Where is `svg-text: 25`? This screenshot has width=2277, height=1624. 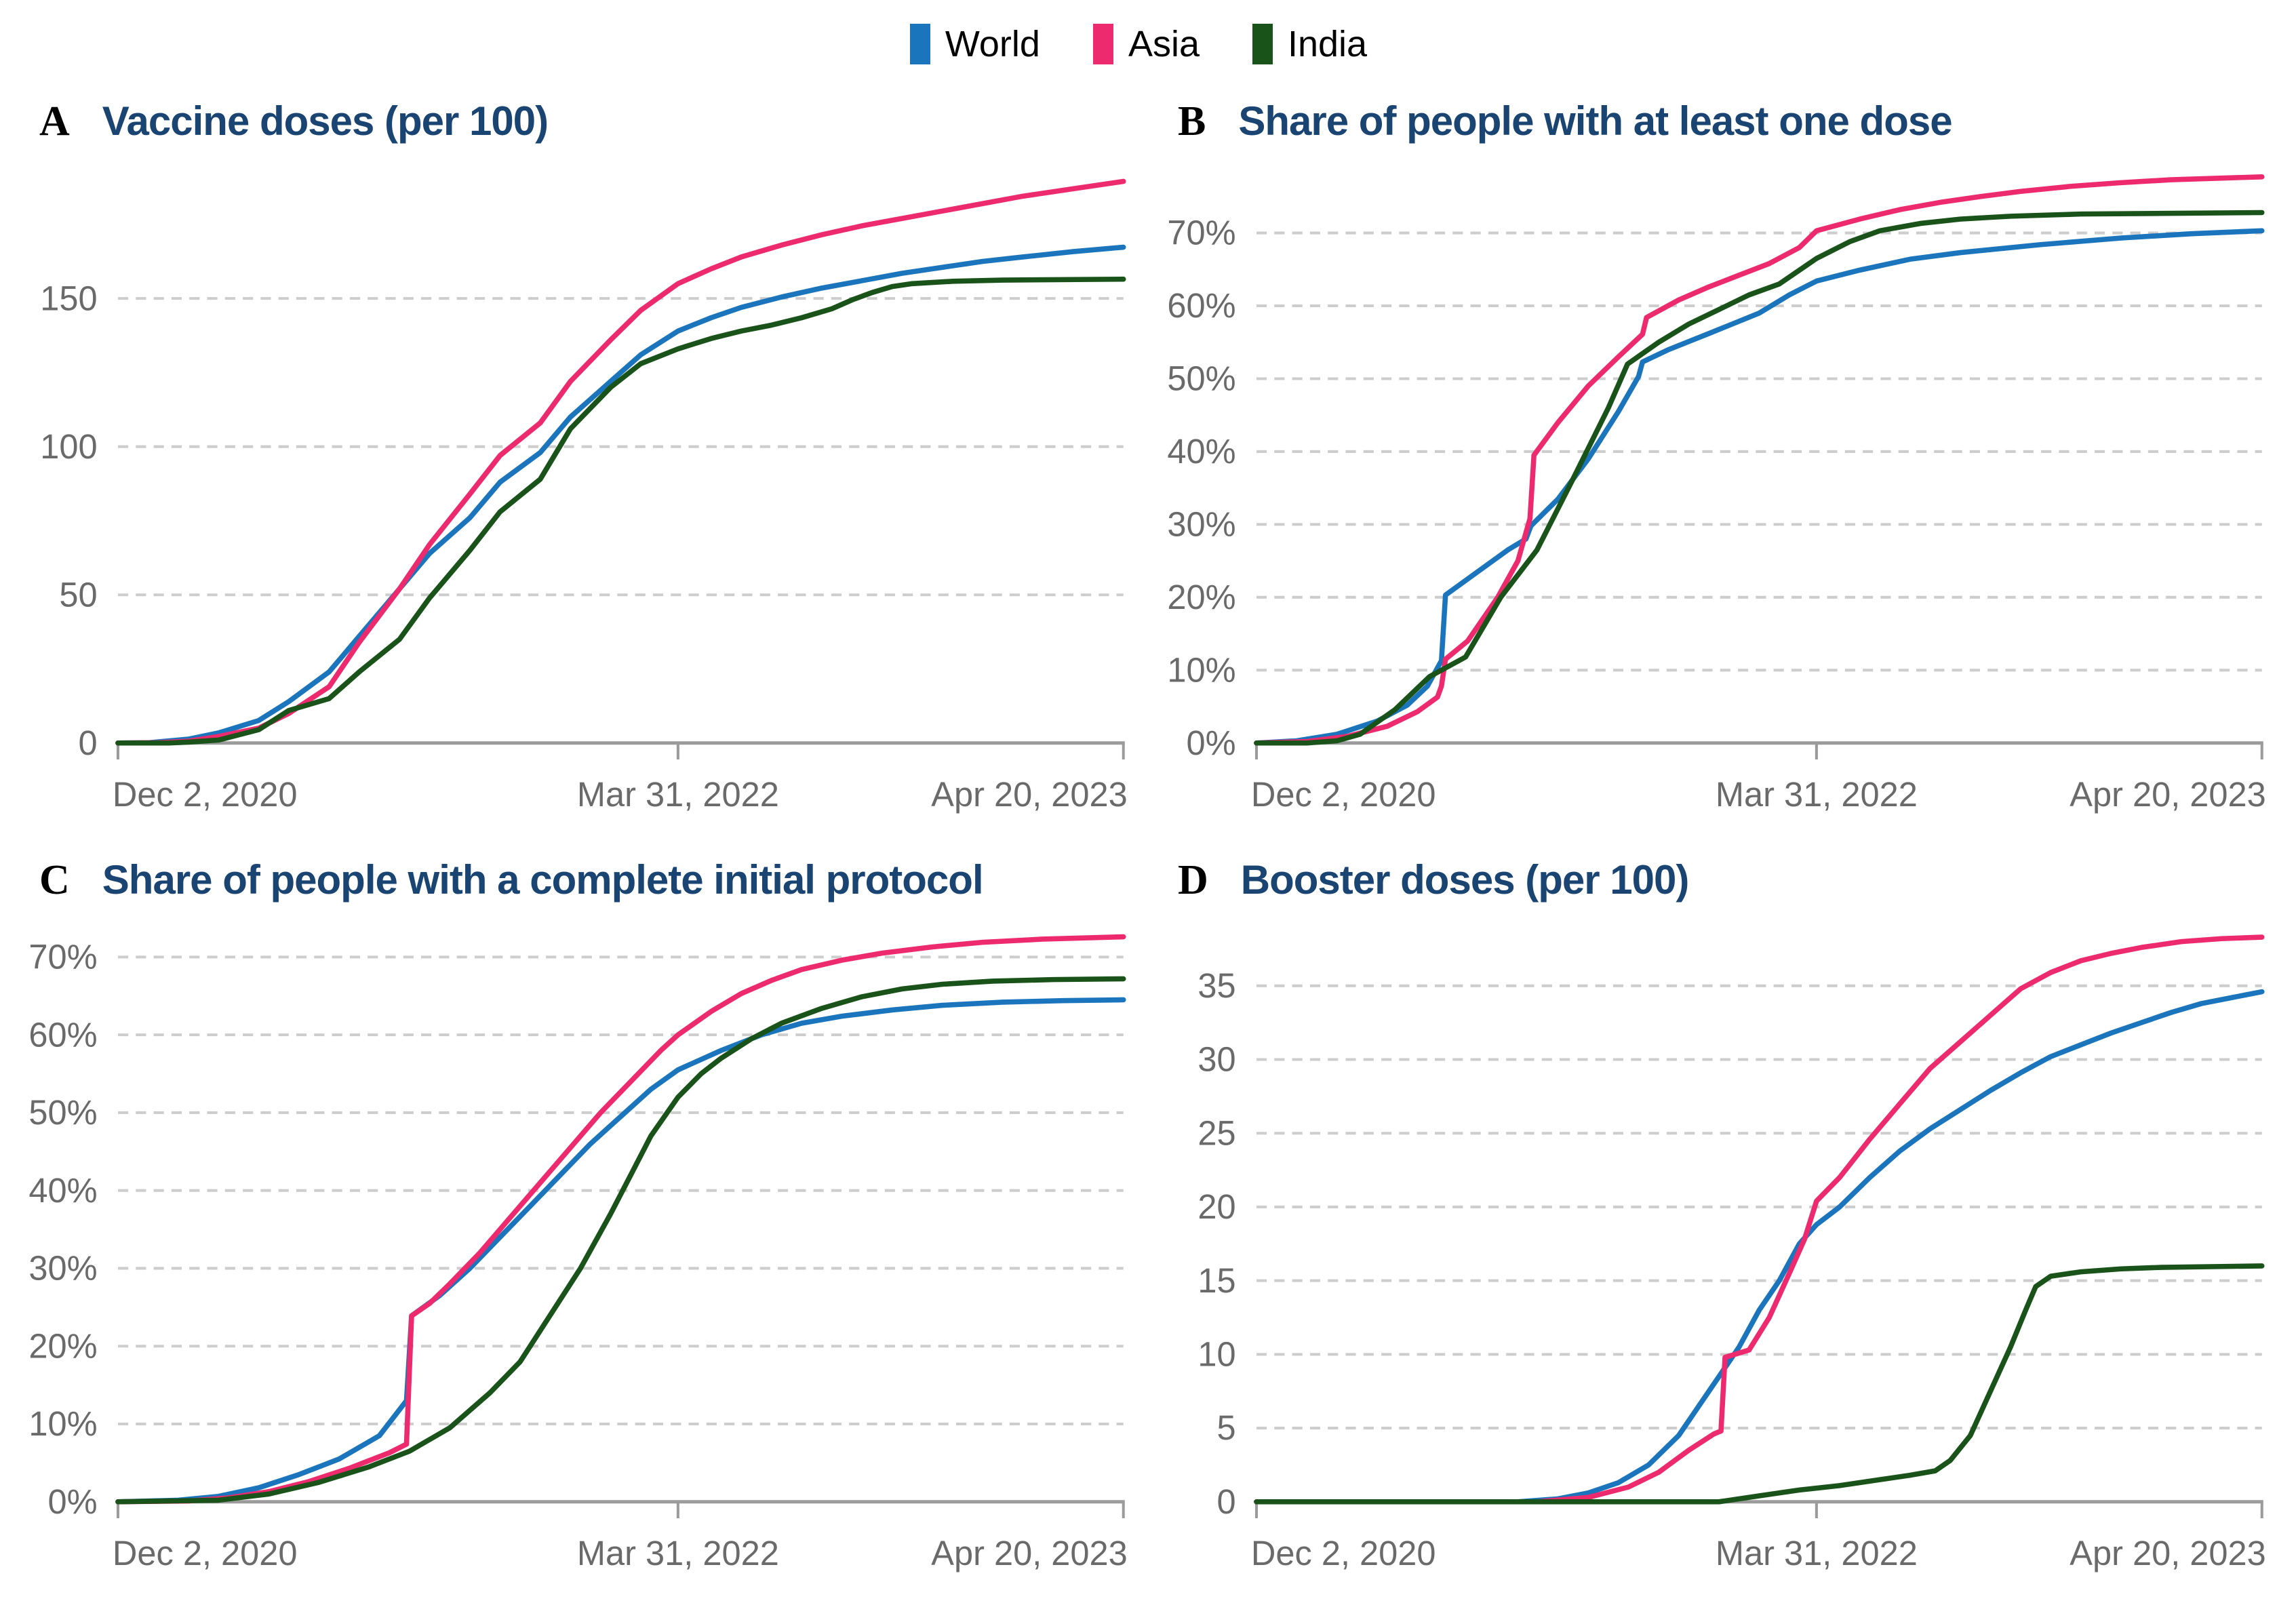
svg-text: 25 is located at coordinates (1216, 1133).